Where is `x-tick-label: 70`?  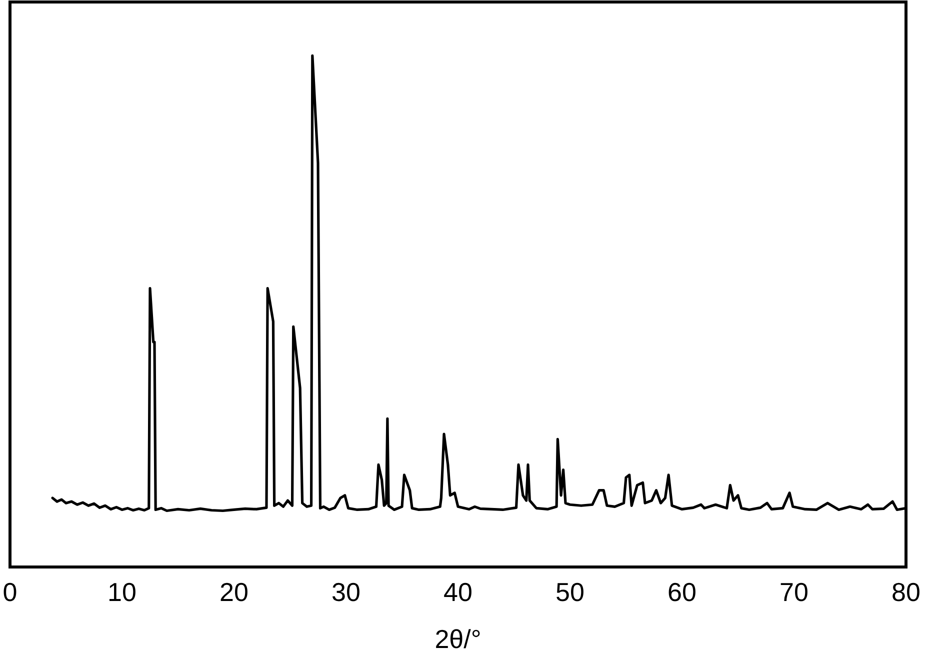
x-tick-label: 70 is located at coordinates (794, 592).